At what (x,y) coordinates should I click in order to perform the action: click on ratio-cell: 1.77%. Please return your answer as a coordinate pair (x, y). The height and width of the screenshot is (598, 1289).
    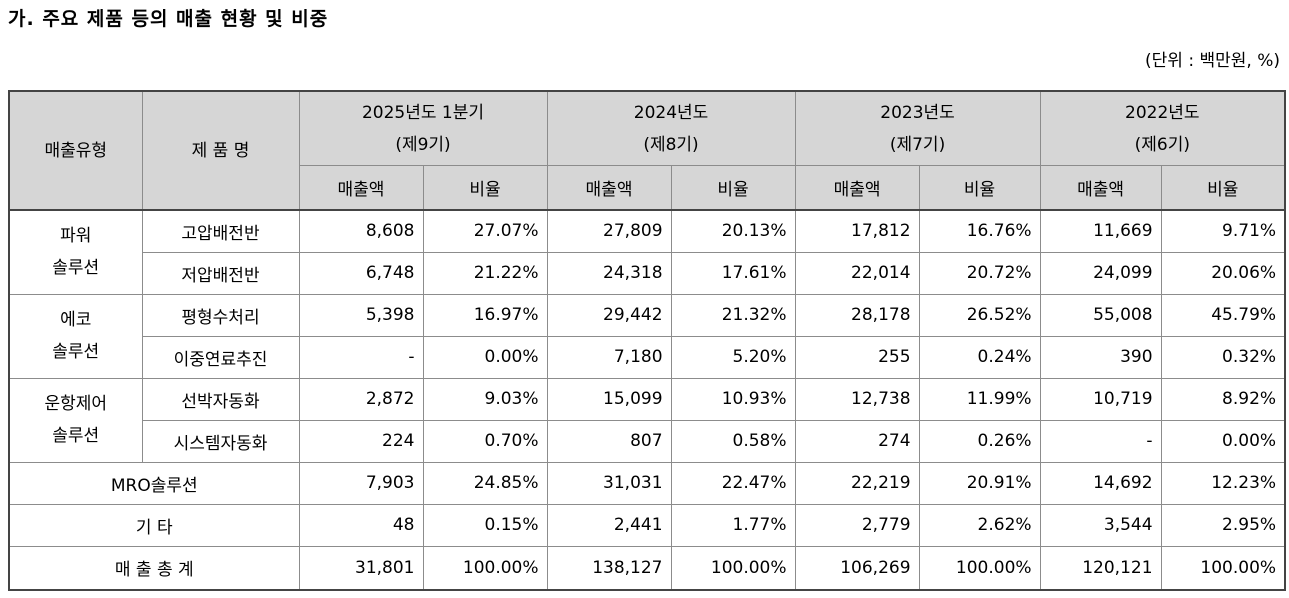
    Looking at the image, I should click on (733, 525).